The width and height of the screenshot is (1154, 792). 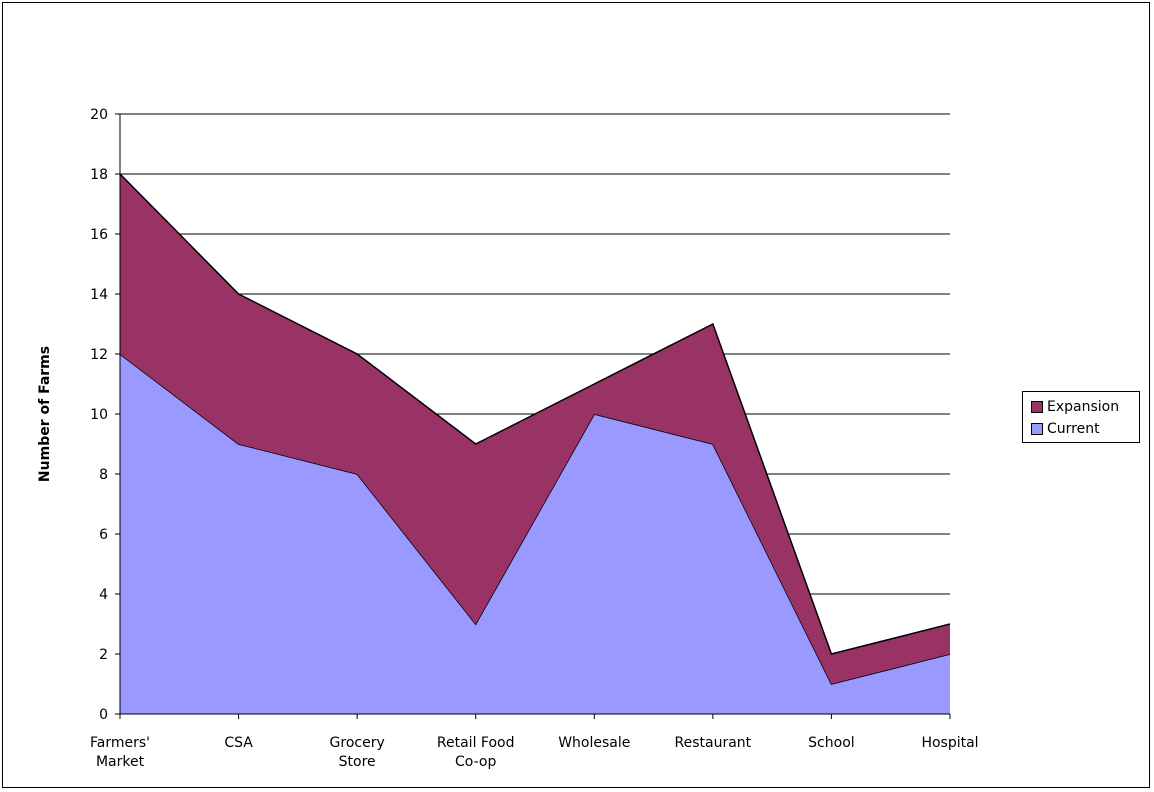 I want to click on x-tick-label-0: Farmers' Market, so click(x=120, y=752).